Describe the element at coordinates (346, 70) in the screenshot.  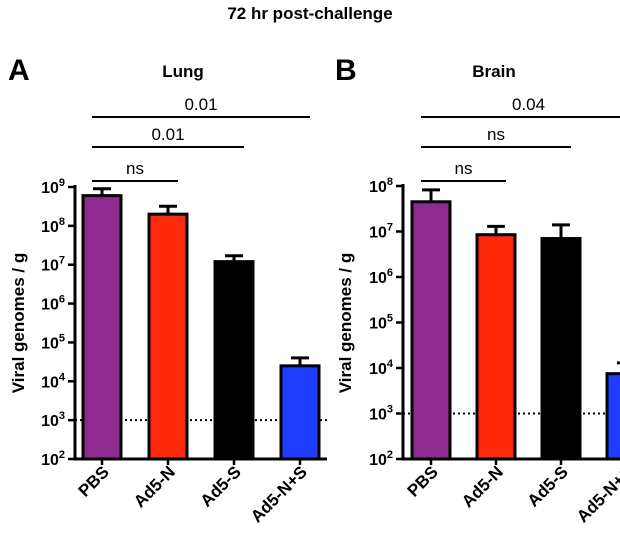
I see `panel-label: B` at that location.